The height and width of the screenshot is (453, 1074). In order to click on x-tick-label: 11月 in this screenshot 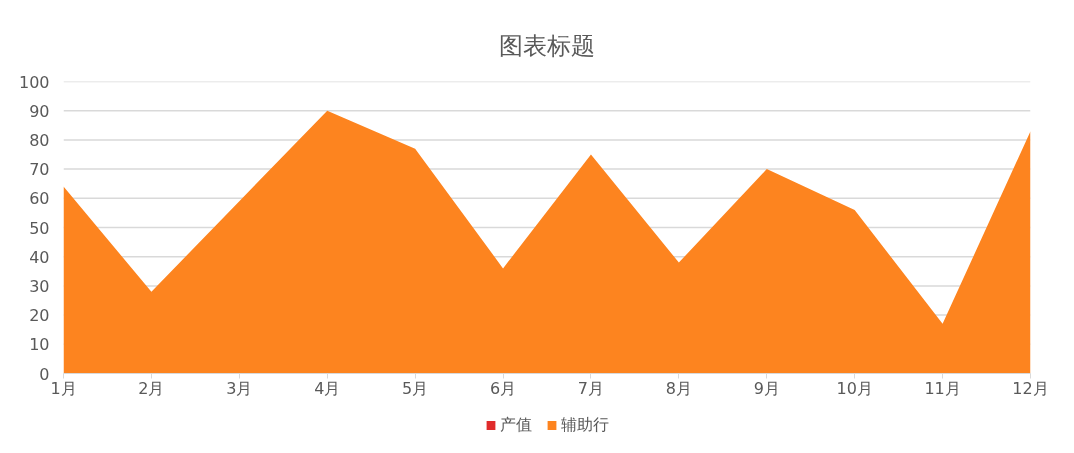, I will do `click(942, 388)`.